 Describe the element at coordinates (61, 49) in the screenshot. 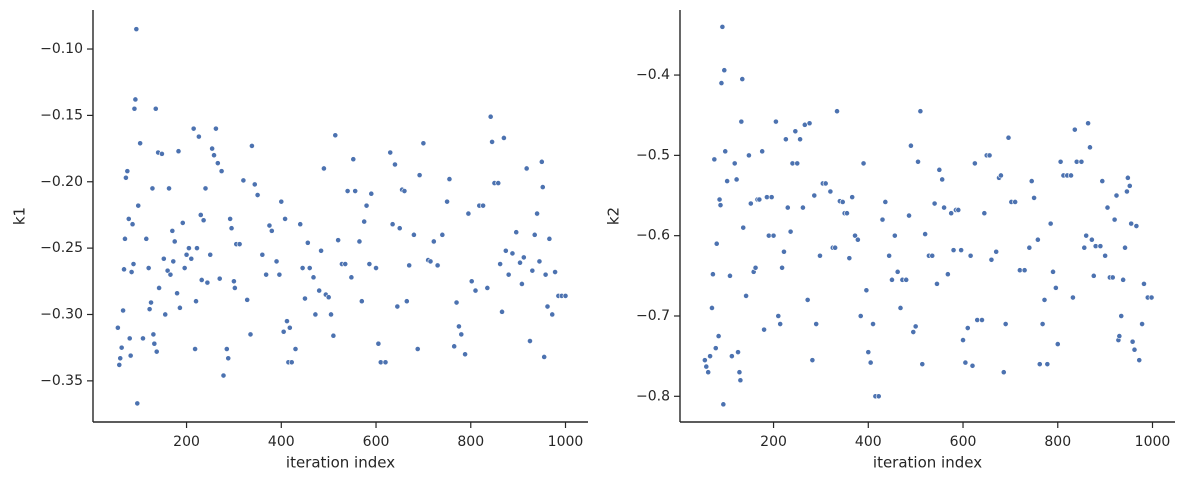

I see `y-tick-label: −0.10` at that location.